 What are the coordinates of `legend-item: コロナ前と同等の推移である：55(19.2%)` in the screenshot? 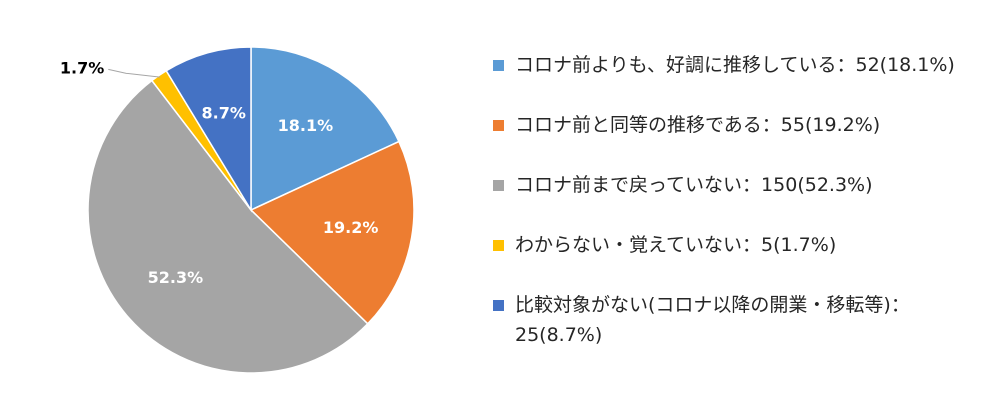 It's located at (743, 125).